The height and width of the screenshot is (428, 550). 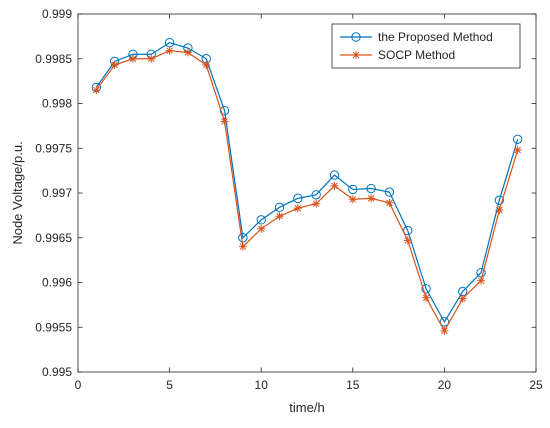 I want to click on x-tick-label: 15, so click(x=353, y=385).